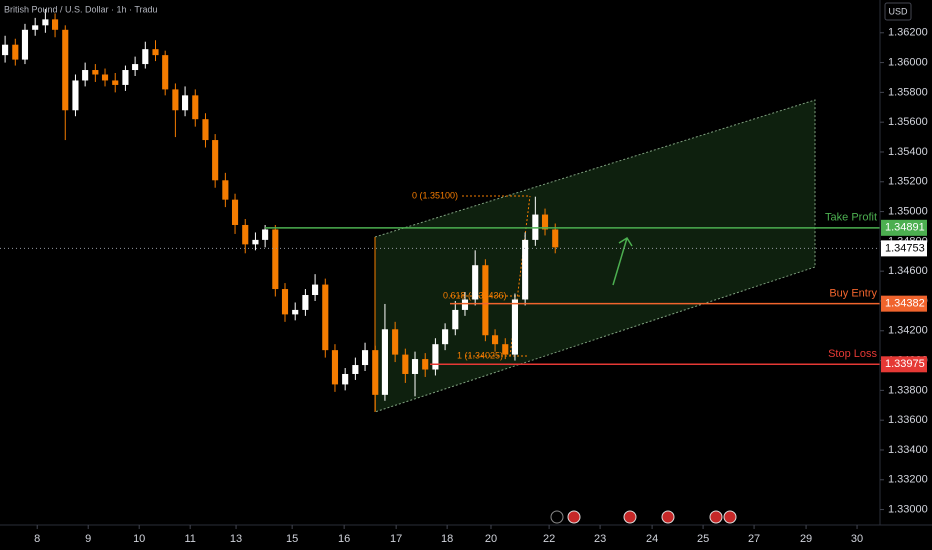 This screenshot has height=550, width=932. I want to click on fib-trend, so click(520, 276).